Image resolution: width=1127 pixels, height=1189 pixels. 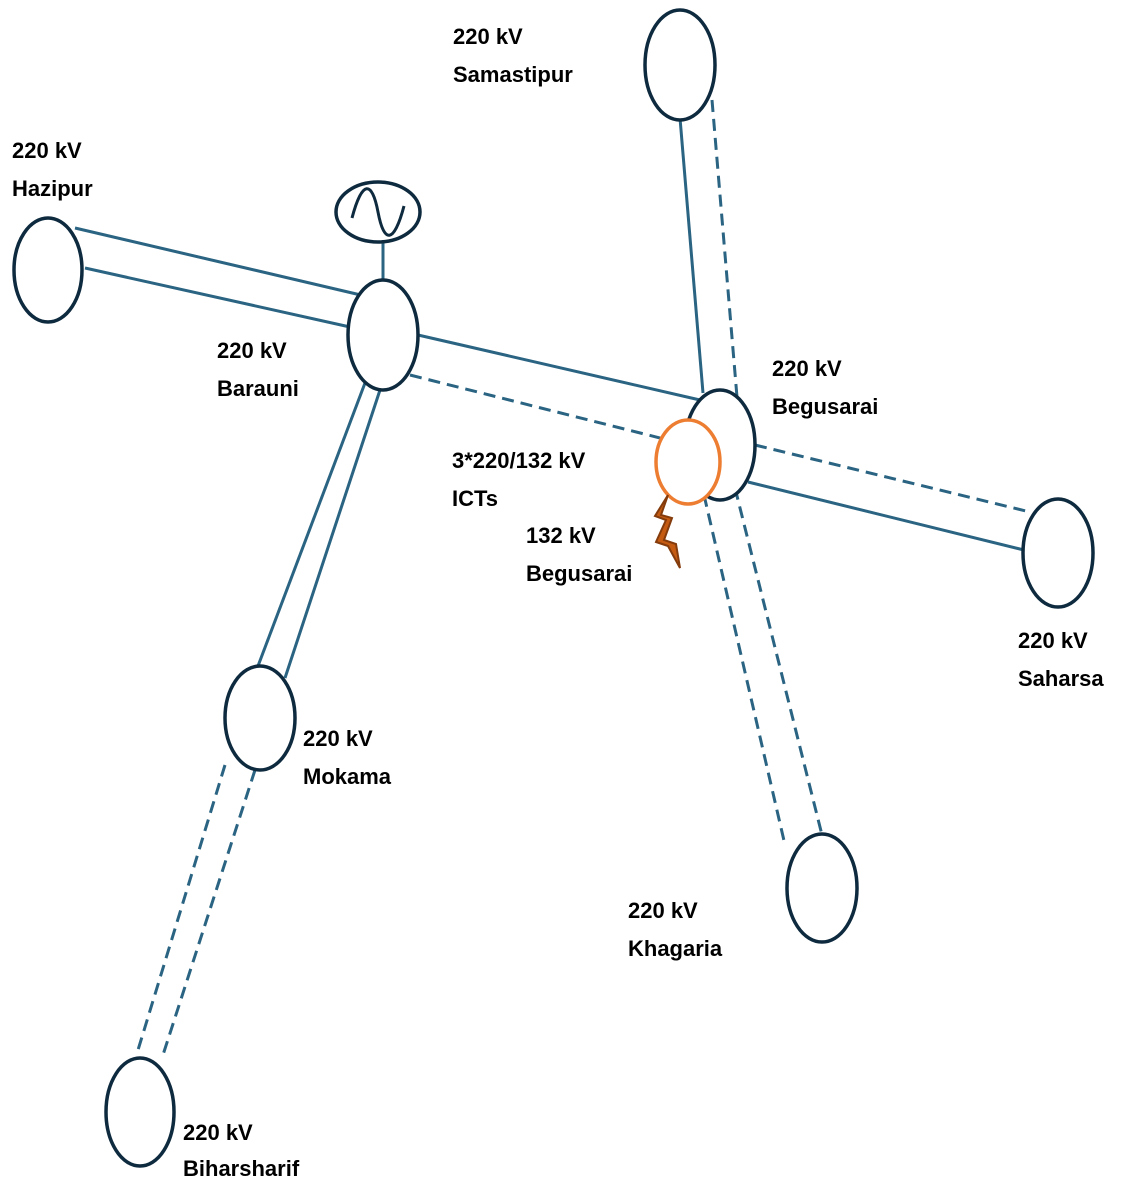 What do you see at coordinates (688, 462) in the screenshot?
I see `ict` at bounding box center [688, 462].